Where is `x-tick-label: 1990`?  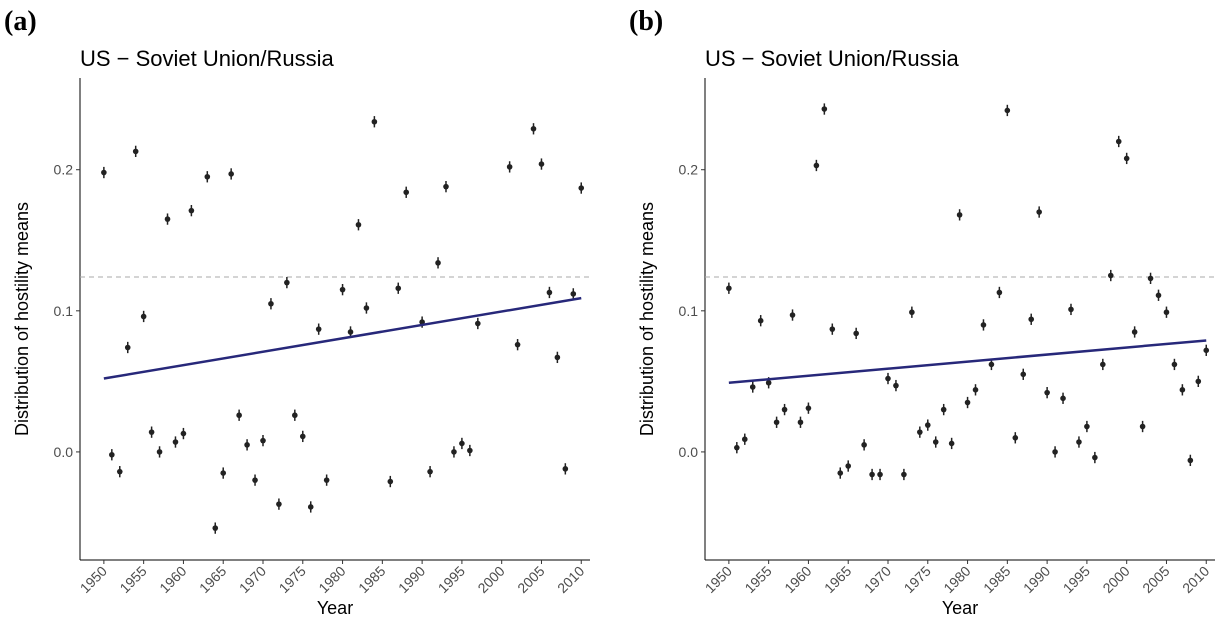 x-tick-label: 1990 is located at coordinates (411, 579).